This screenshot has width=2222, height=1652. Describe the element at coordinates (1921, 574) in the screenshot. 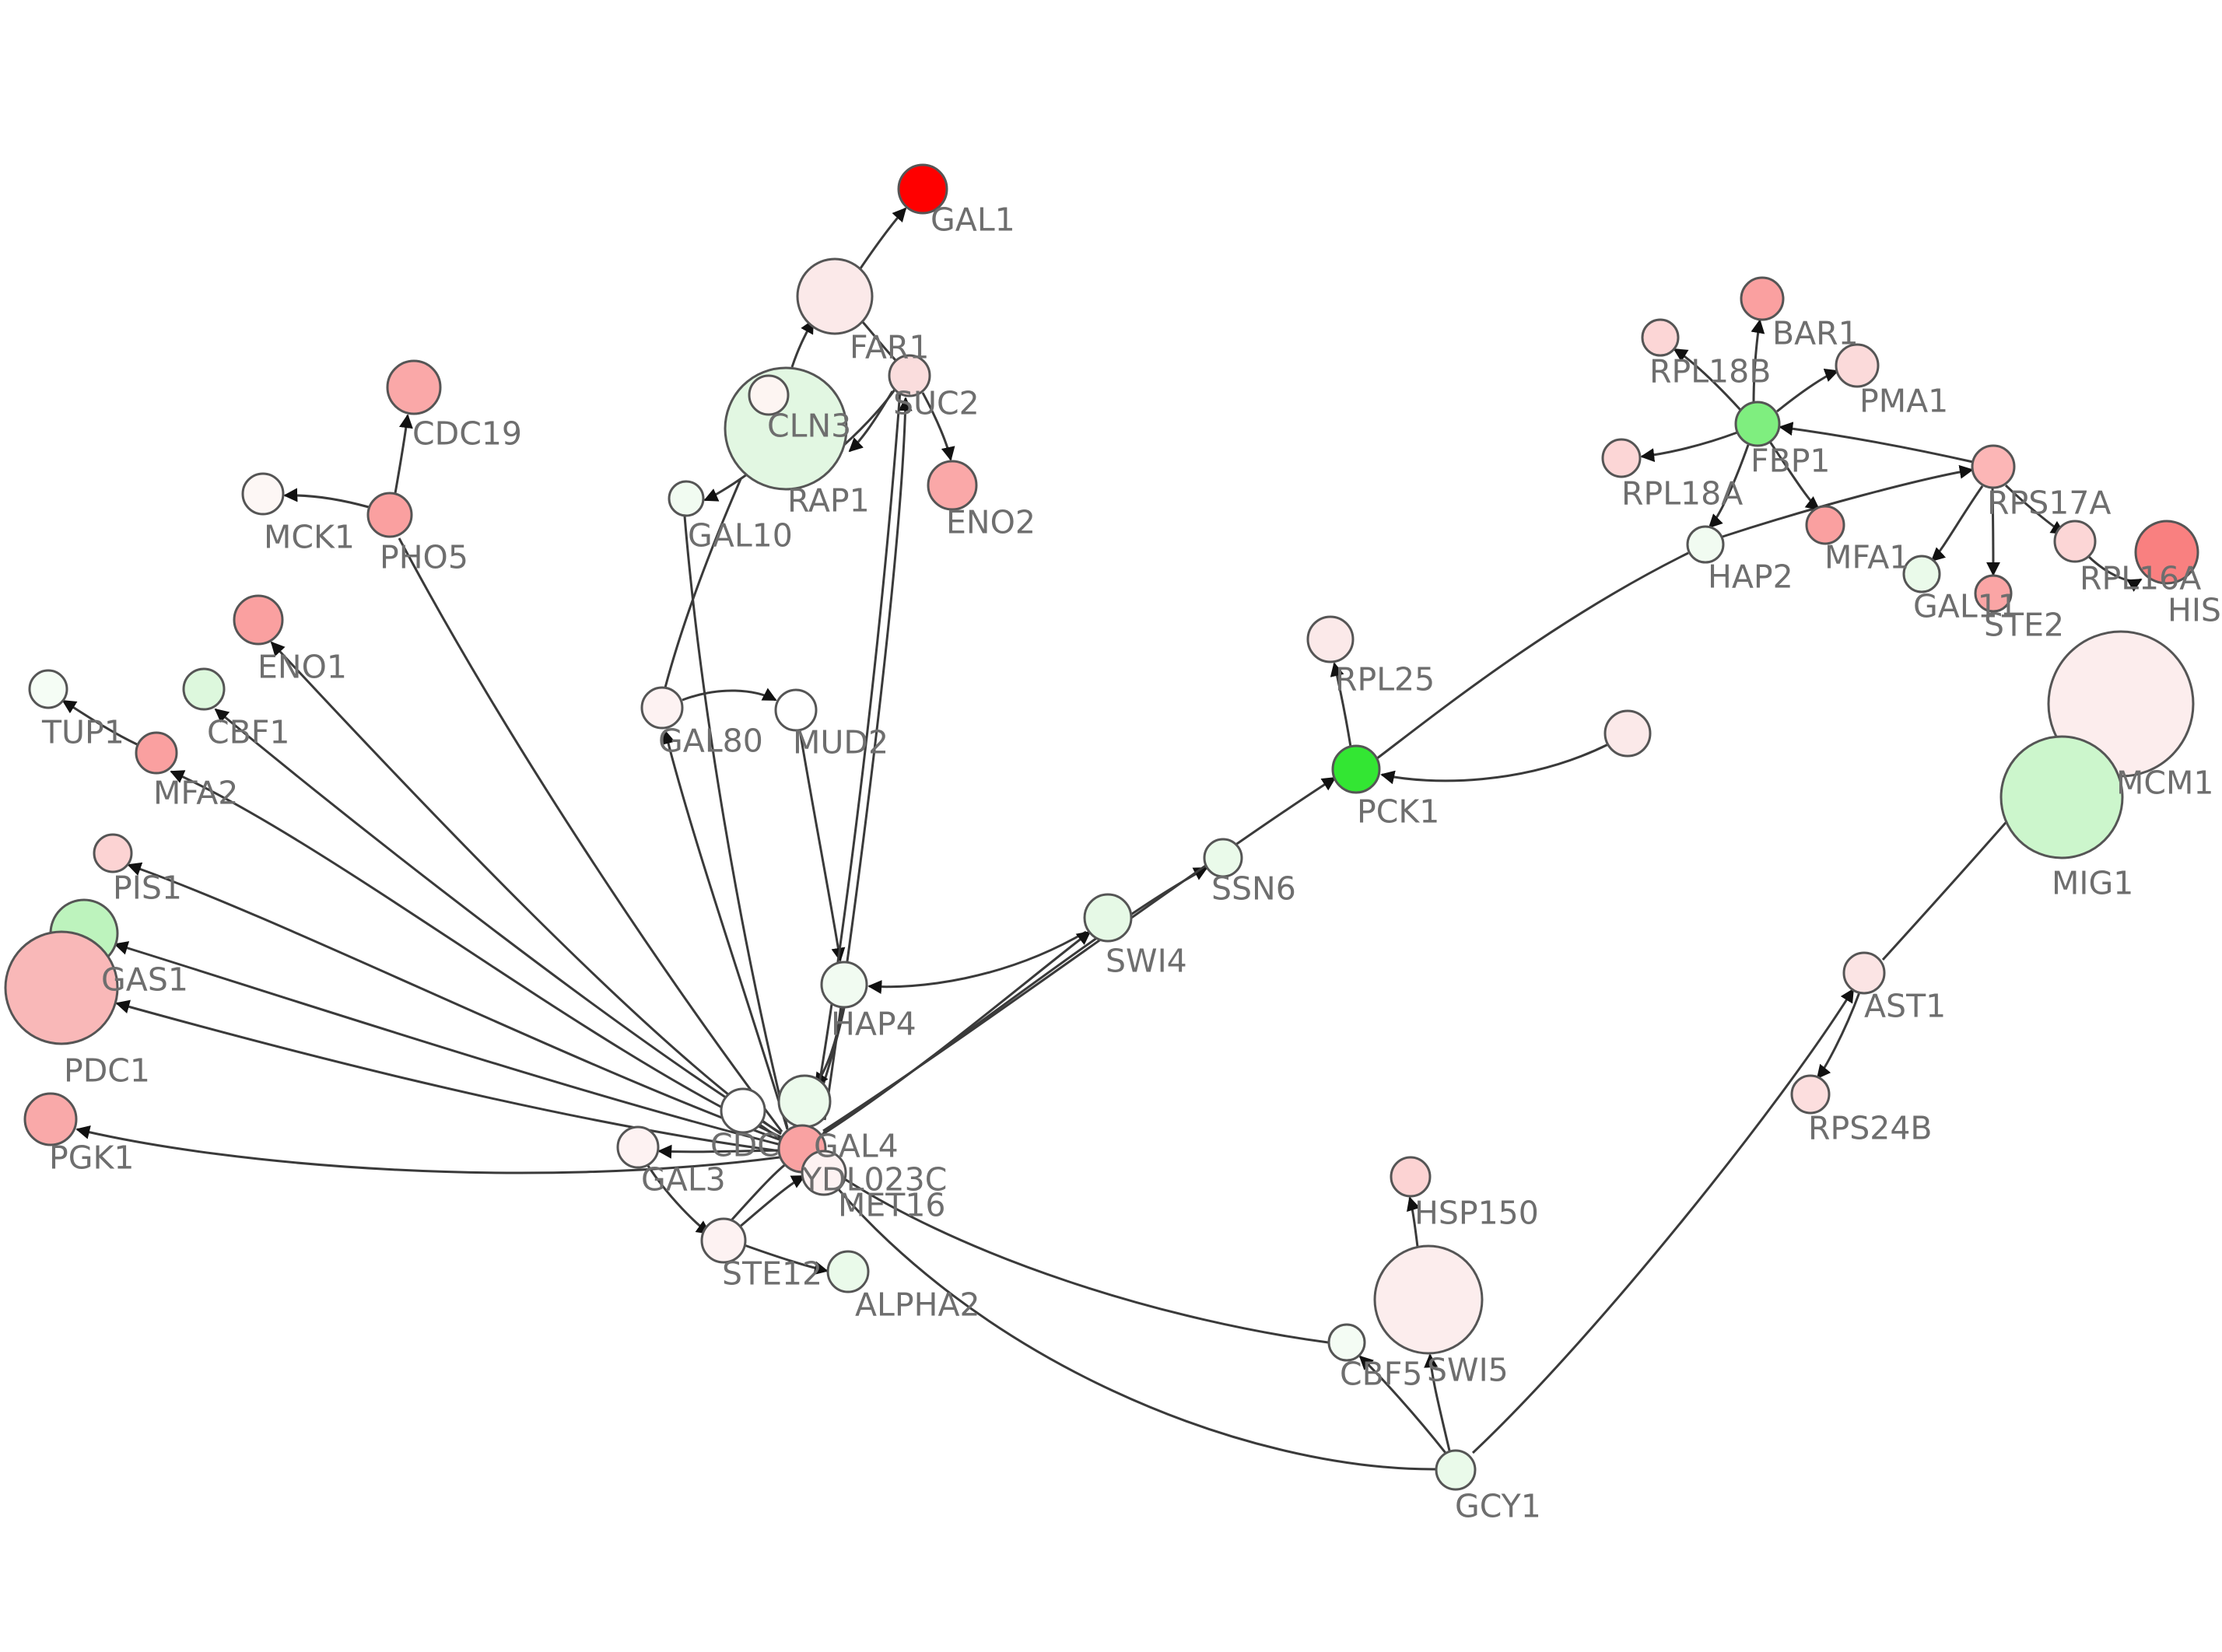

I see `graph-node-gal11` at that location.